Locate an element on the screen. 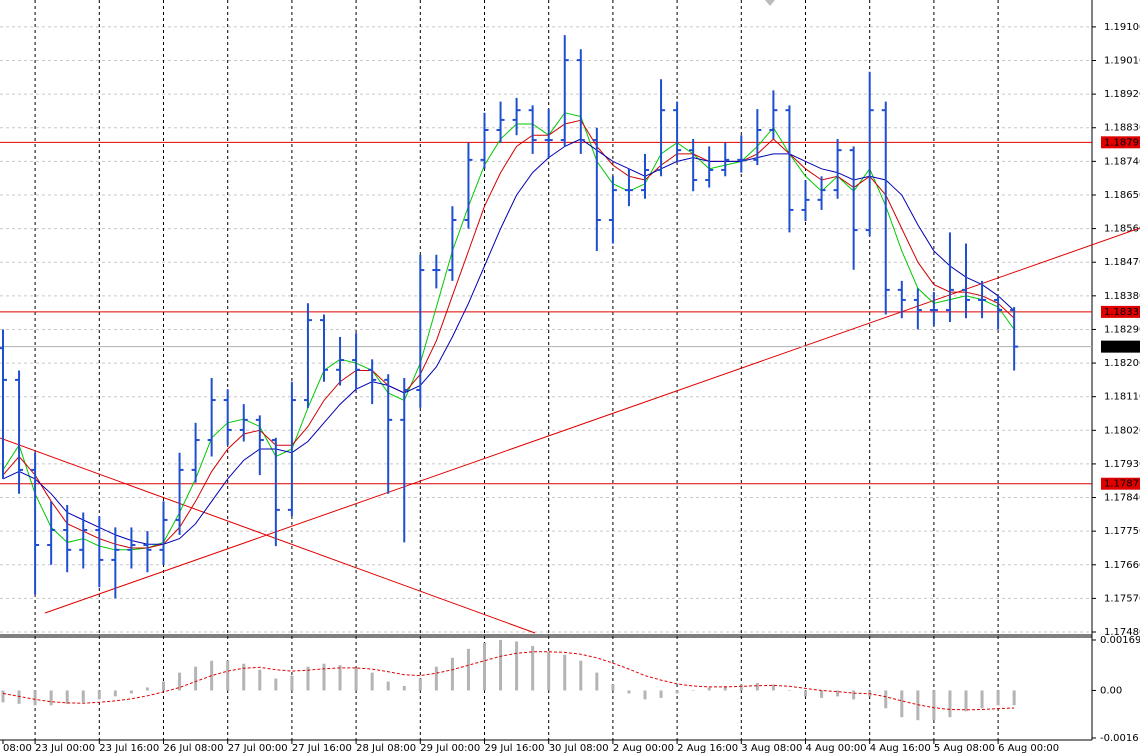 This screenshot has width=1140, height=756. x-tick-label: 26 Jul 08:00 is located at coordinates (194, 748).